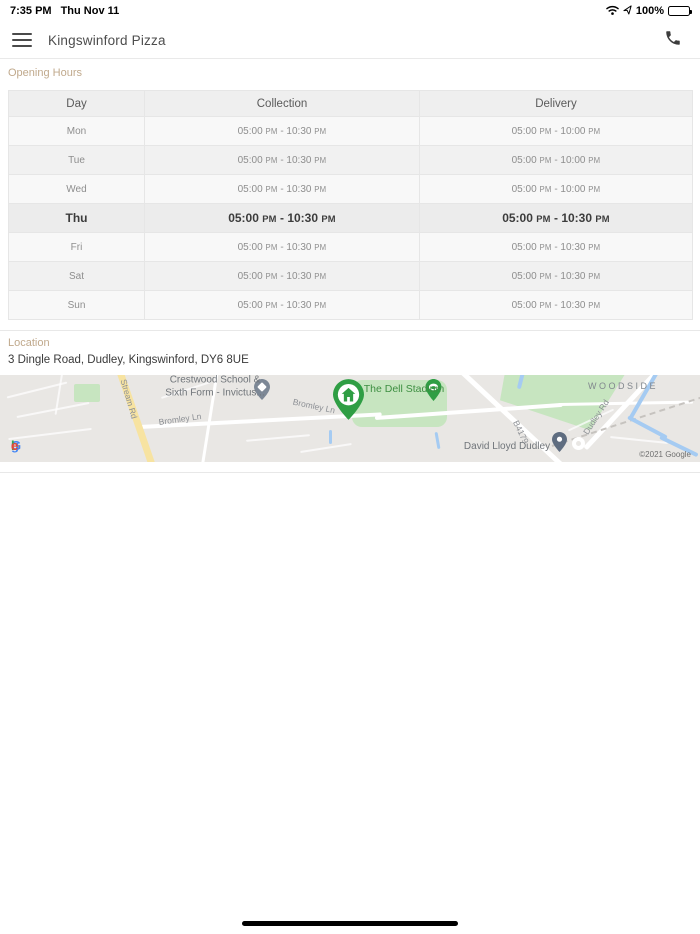 The width and height of the screenshot is (700, 934). Describe the element at coordinates (556, 103) in the screenshot. I see `column-header: Delivery` at that location.